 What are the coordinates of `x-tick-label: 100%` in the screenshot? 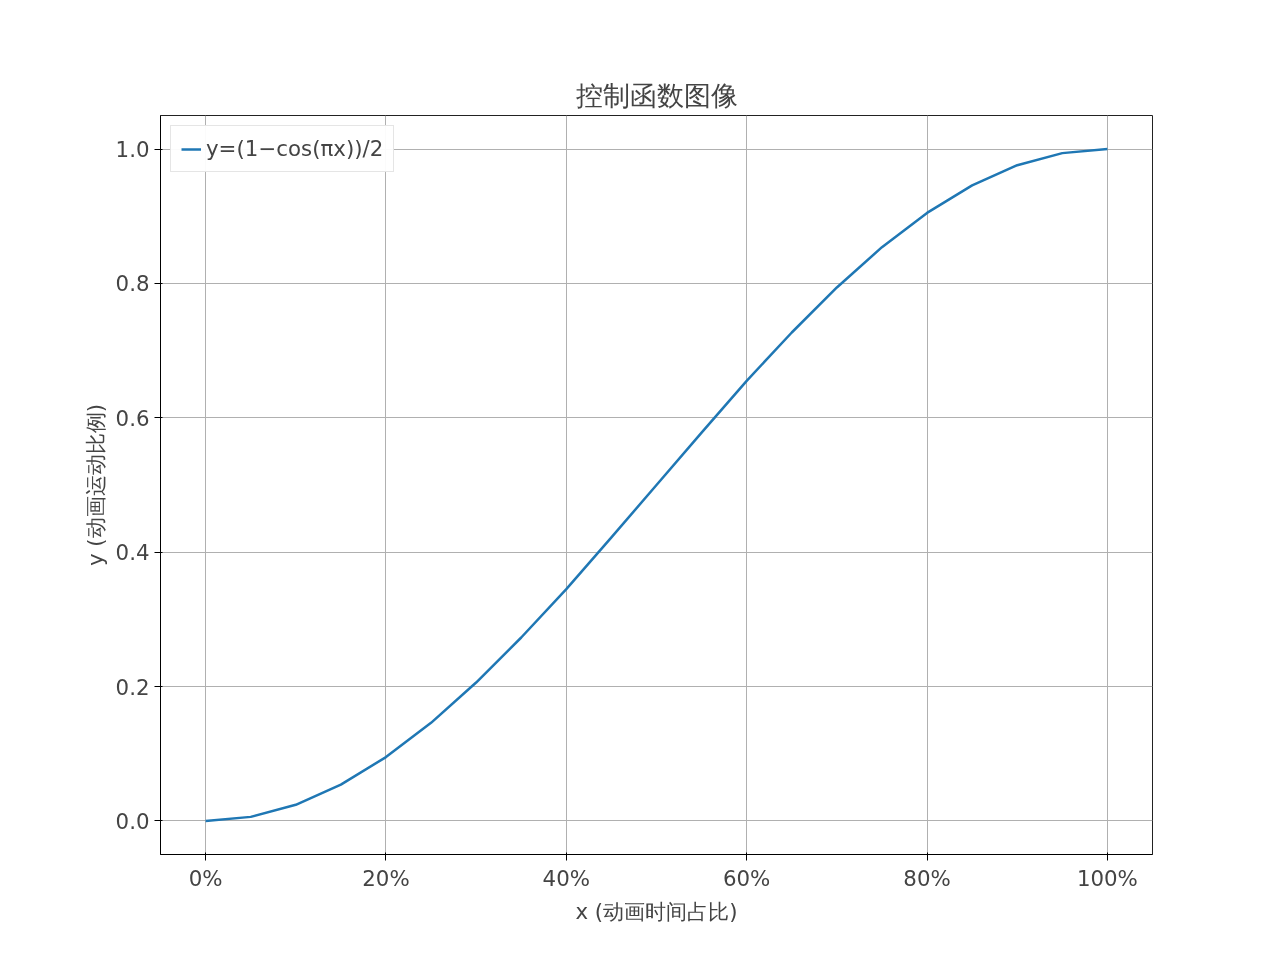 It's located at (1107, 878).